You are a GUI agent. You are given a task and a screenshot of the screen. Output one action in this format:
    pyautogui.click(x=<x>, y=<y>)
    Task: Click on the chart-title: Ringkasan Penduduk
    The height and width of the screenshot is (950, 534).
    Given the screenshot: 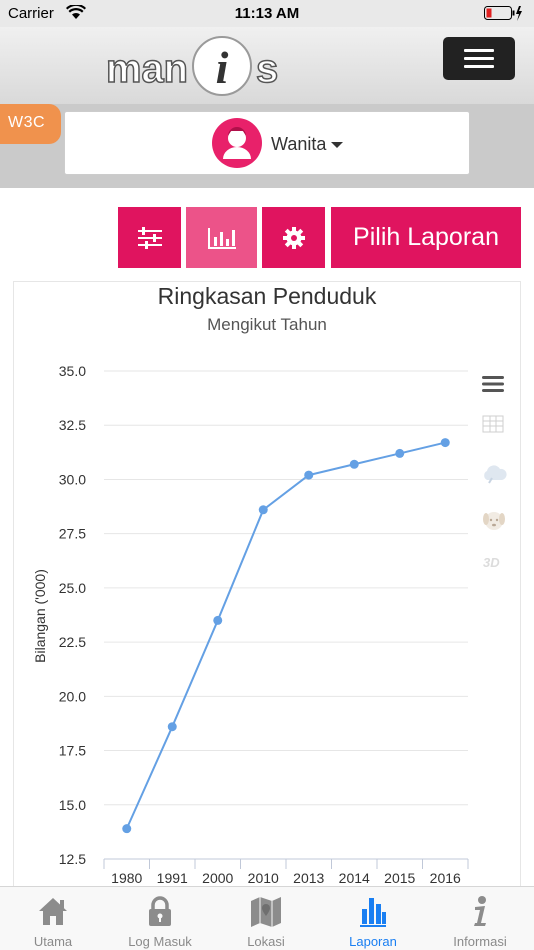 What is the action you would take?
    pyautogui.click(x=267, y=296)
    